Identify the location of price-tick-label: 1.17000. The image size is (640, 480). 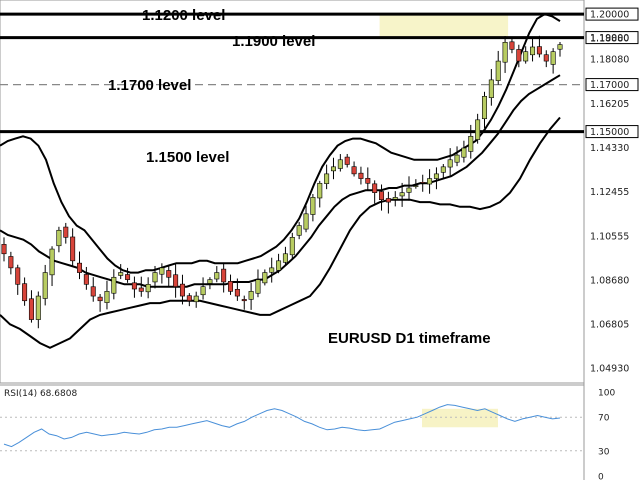
(609, 85).